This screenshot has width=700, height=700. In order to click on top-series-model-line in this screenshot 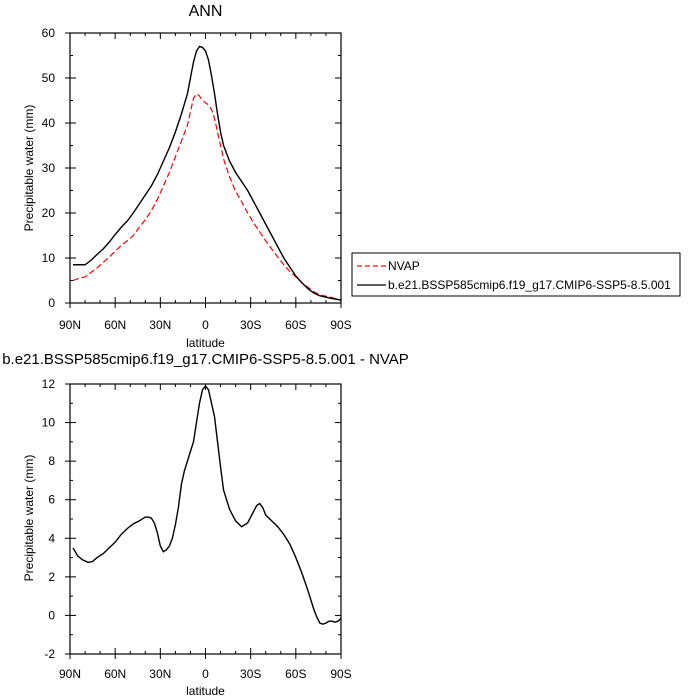, I will do `click(207, 173)`.